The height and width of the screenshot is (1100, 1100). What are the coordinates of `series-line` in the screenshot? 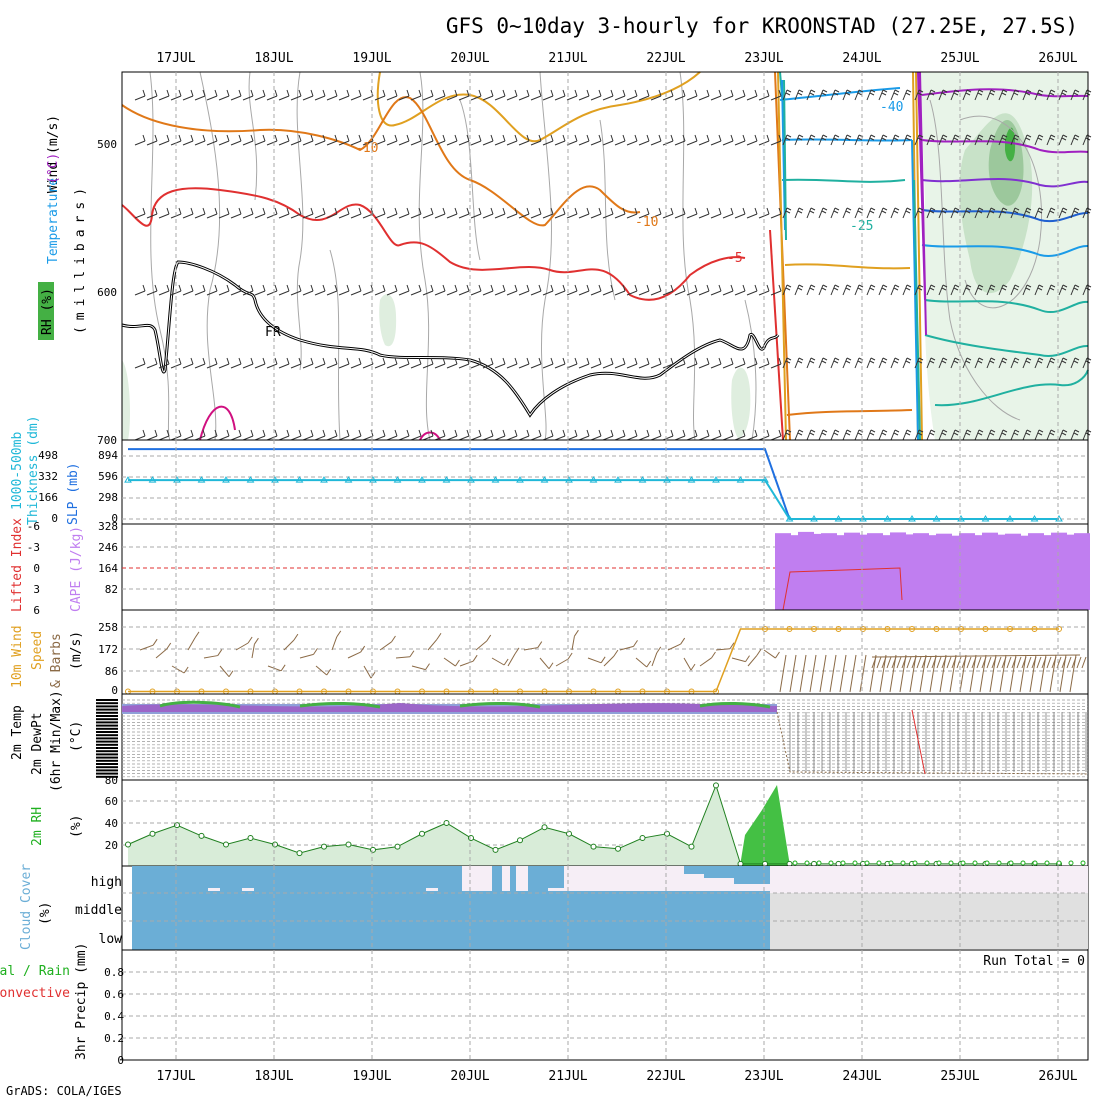 It's located at (593, 660).